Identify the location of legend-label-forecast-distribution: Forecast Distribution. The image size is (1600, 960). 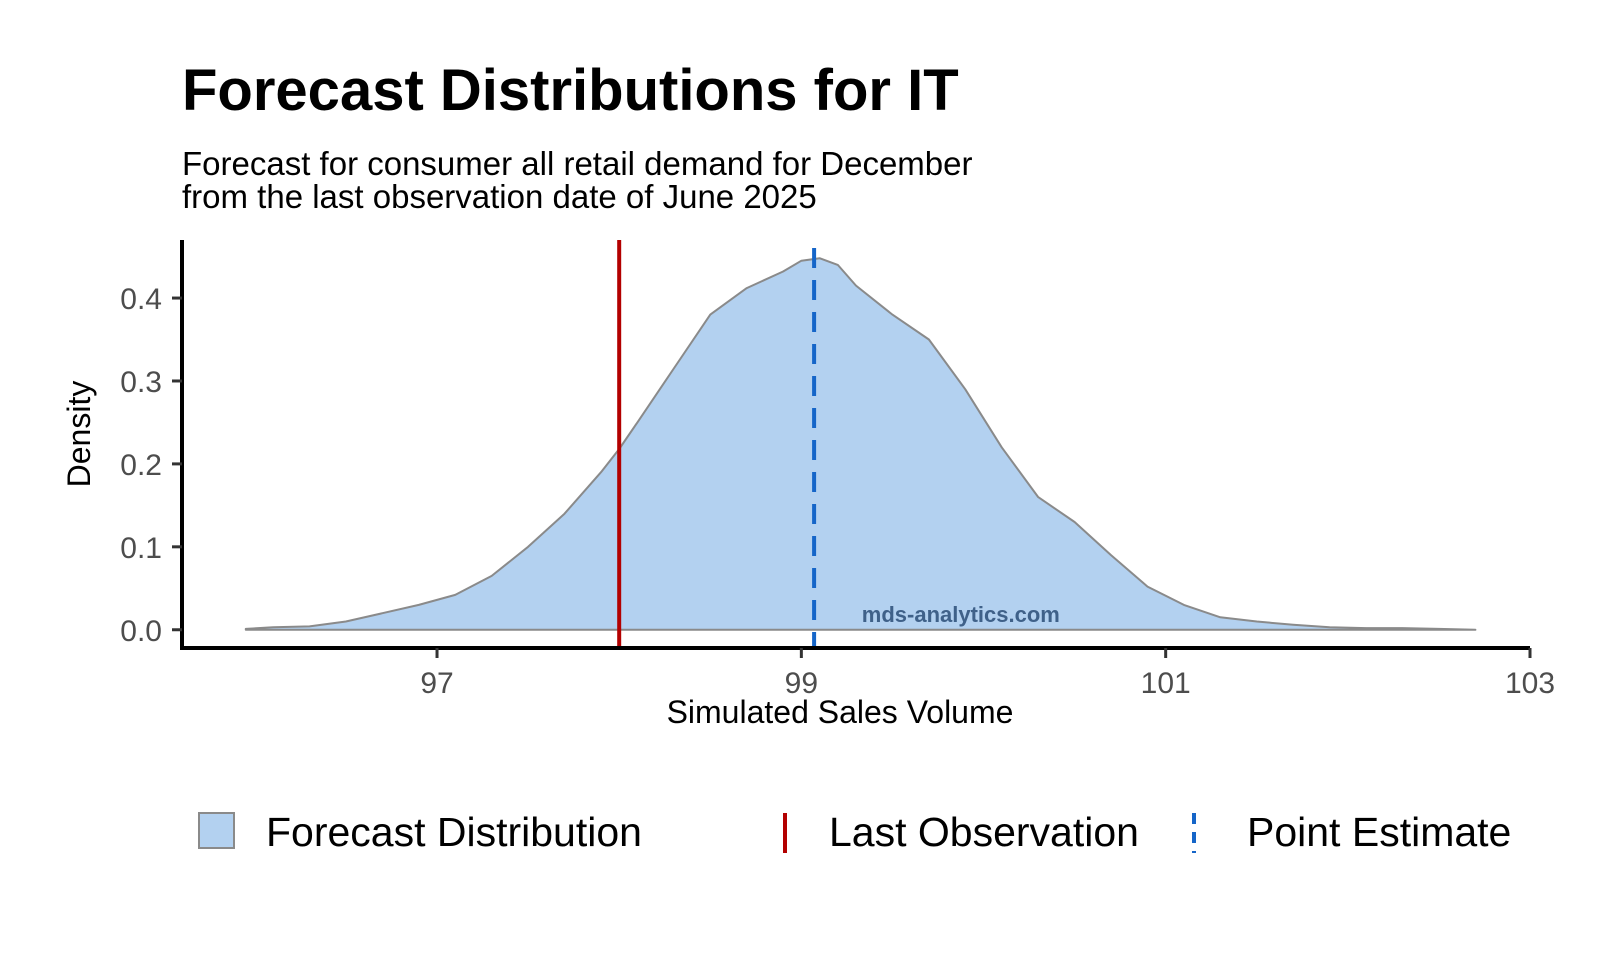
(454, 832).